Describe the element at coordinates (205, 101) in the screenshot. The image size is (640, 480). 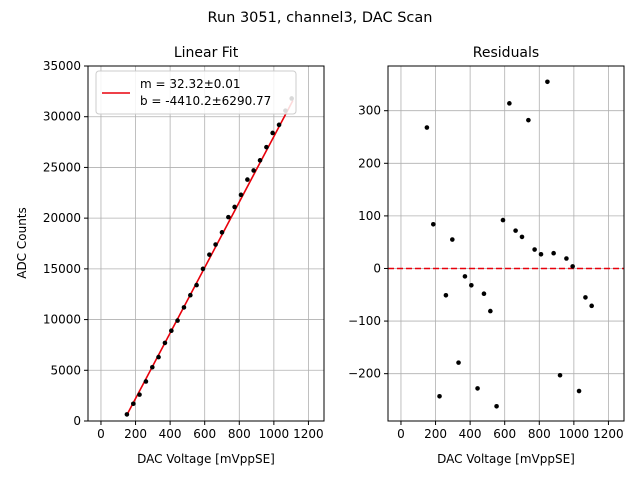
I see `legend-entry: b = -4410.2±6290.77` at that location.